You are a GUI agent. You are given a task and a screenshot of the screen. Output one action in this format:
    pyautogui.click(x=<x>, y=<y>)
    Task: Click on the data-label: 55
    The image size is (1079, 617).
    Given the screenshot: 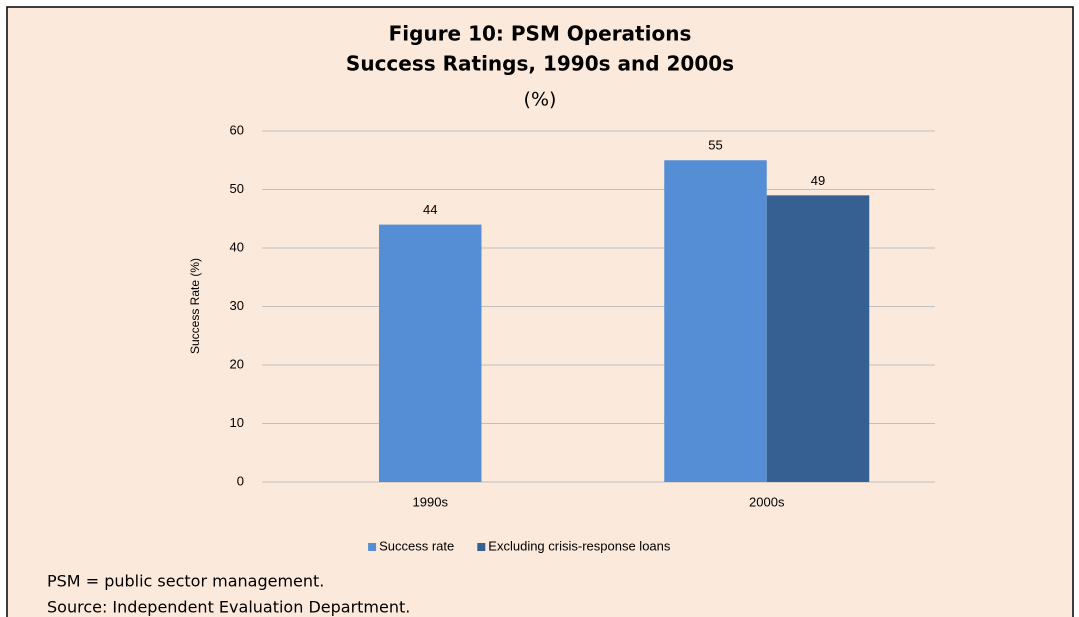 What is the action you would take?
    pyautogui.click(x=715, y=145)
    